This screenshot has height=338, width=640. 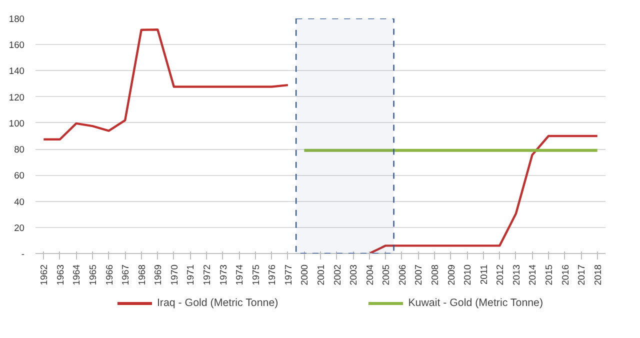 What do you see at coordinates (353, 275) in the screenshot?
I see `x-tick-label: 2003` at bounding box center [353, 275].